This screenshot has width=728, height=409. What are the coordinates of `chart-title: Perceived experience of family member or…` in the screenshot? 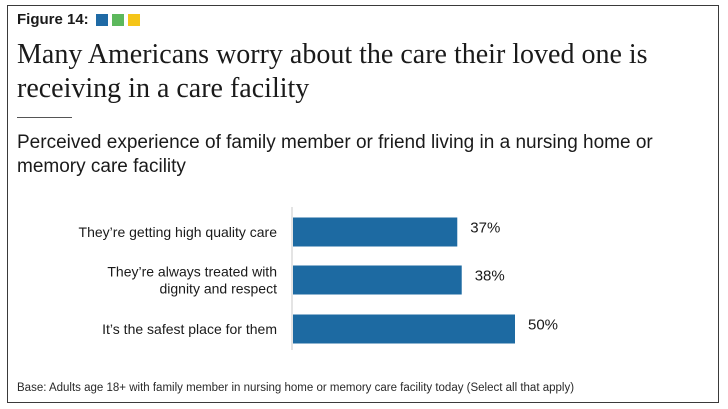 It's located at (335, 154).